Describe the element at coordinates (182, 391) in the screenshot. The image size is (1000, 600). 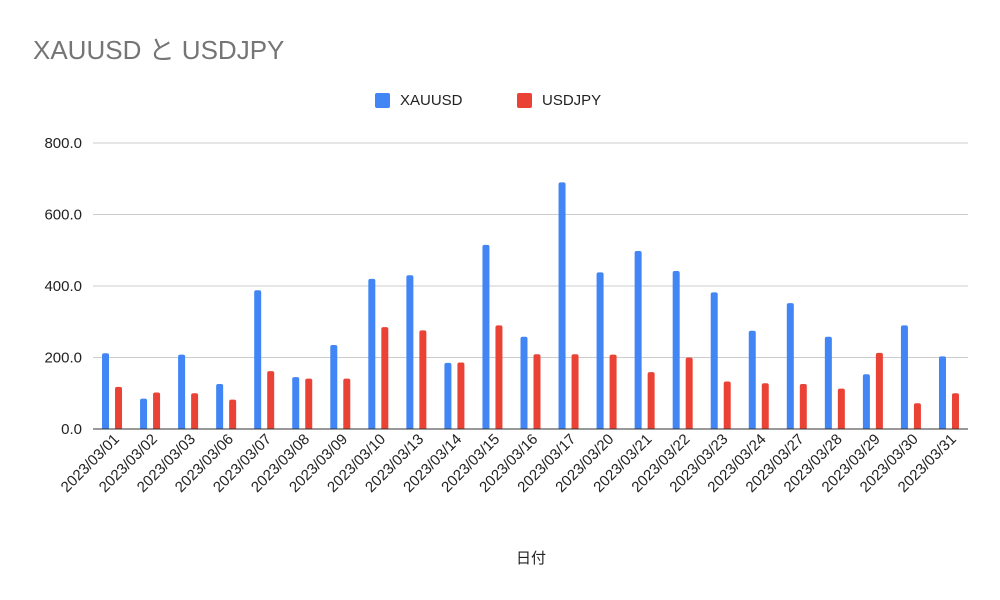
I see `bar-xauusd-2023/03/03` at that location.